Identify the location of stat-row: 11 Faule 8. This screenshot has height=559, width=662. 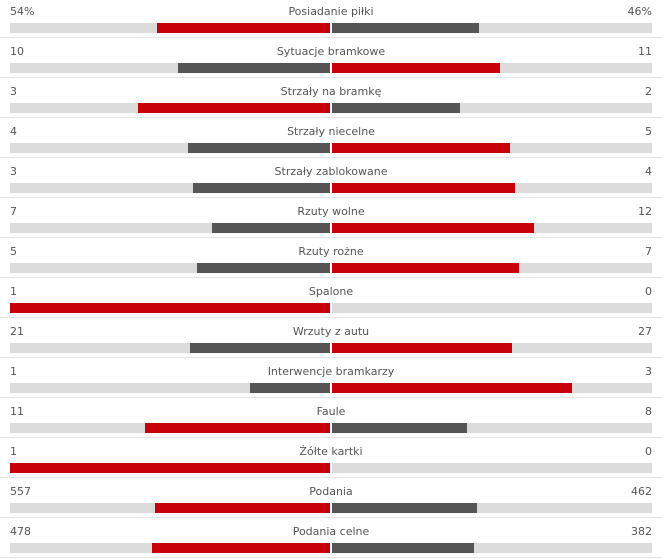
(331, 418).